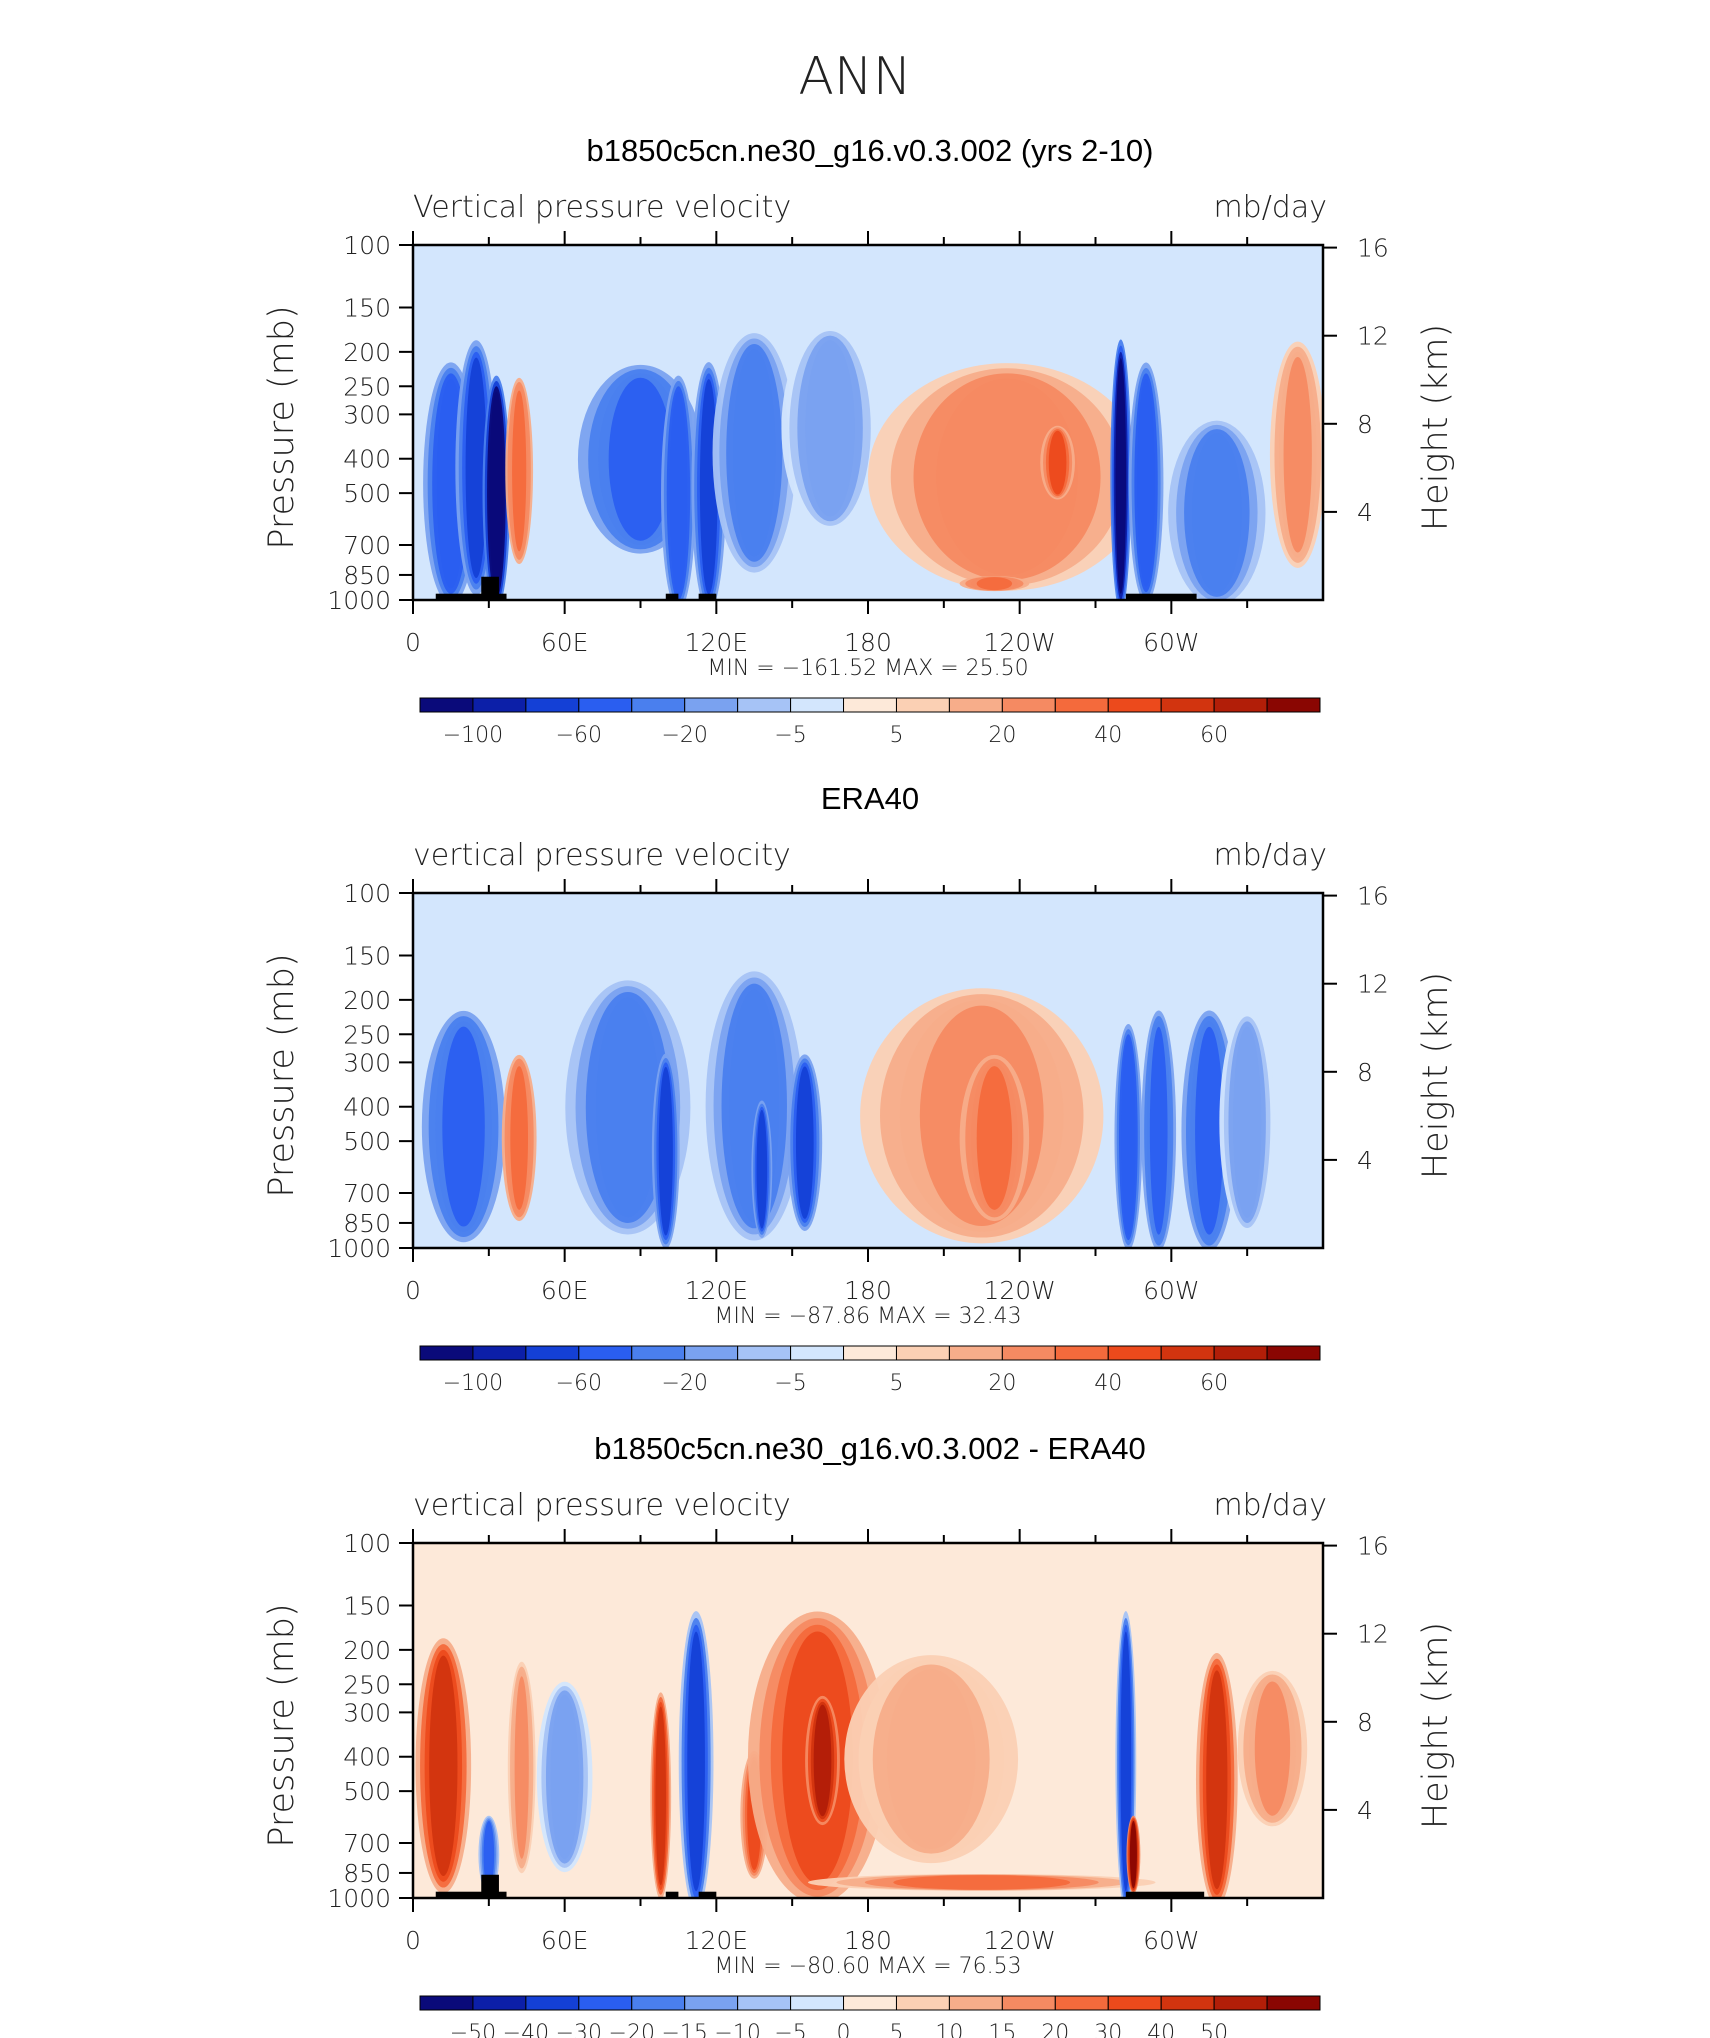 The width and height of the screenshot is (1710, 2038). What do you see at coordinates (602, 1505) in the screenshot?
I see `variable-label: vertical pressure velocity` at bounding box center [602, 1505].